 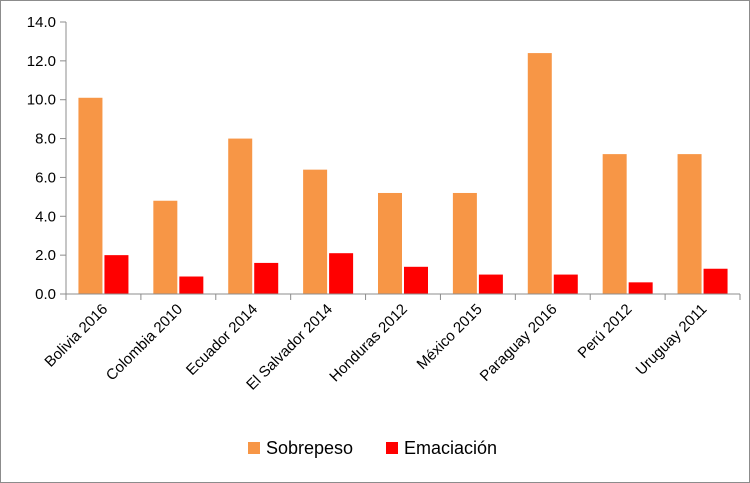 What do you see at coordinates (519, 343) in the screenshot?
I see `x-tick-label: Paraguay 2016` at bounding box center [519, 343].